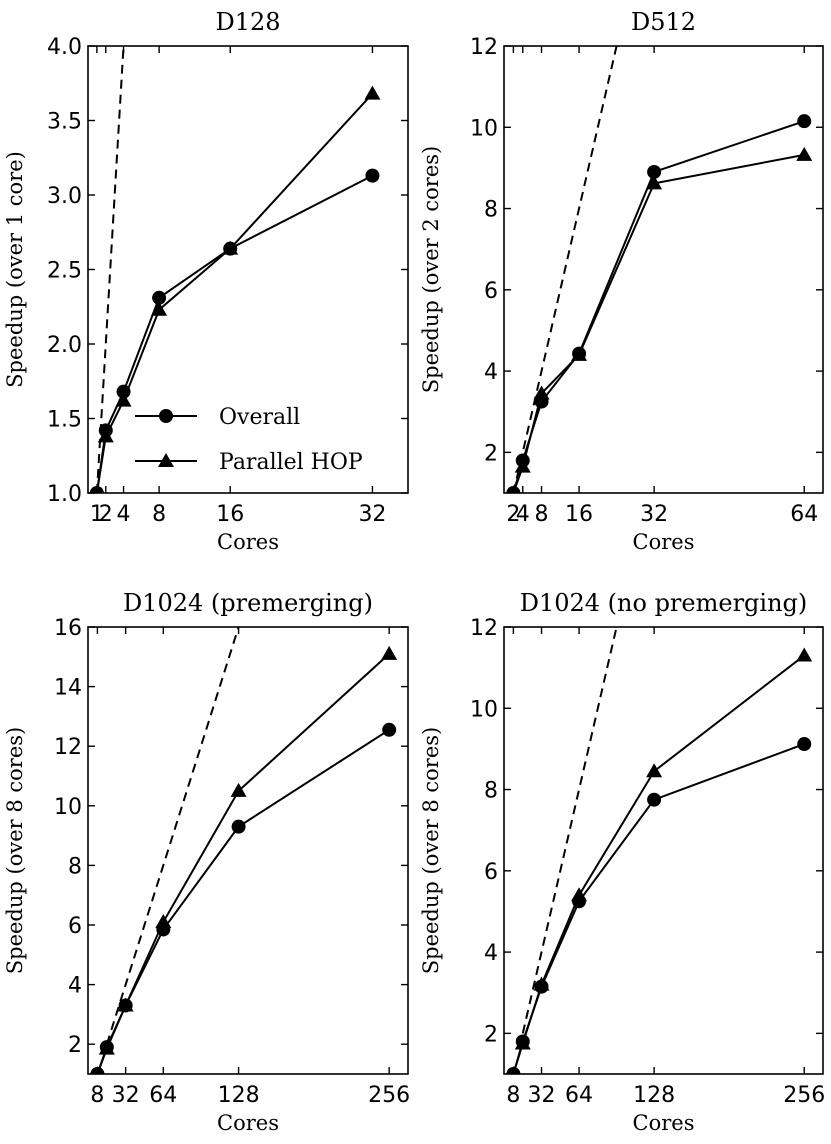 The width and height of the screenshot is (831, 1144). I want to click on x-tick-label: 2, so click(513, 514).